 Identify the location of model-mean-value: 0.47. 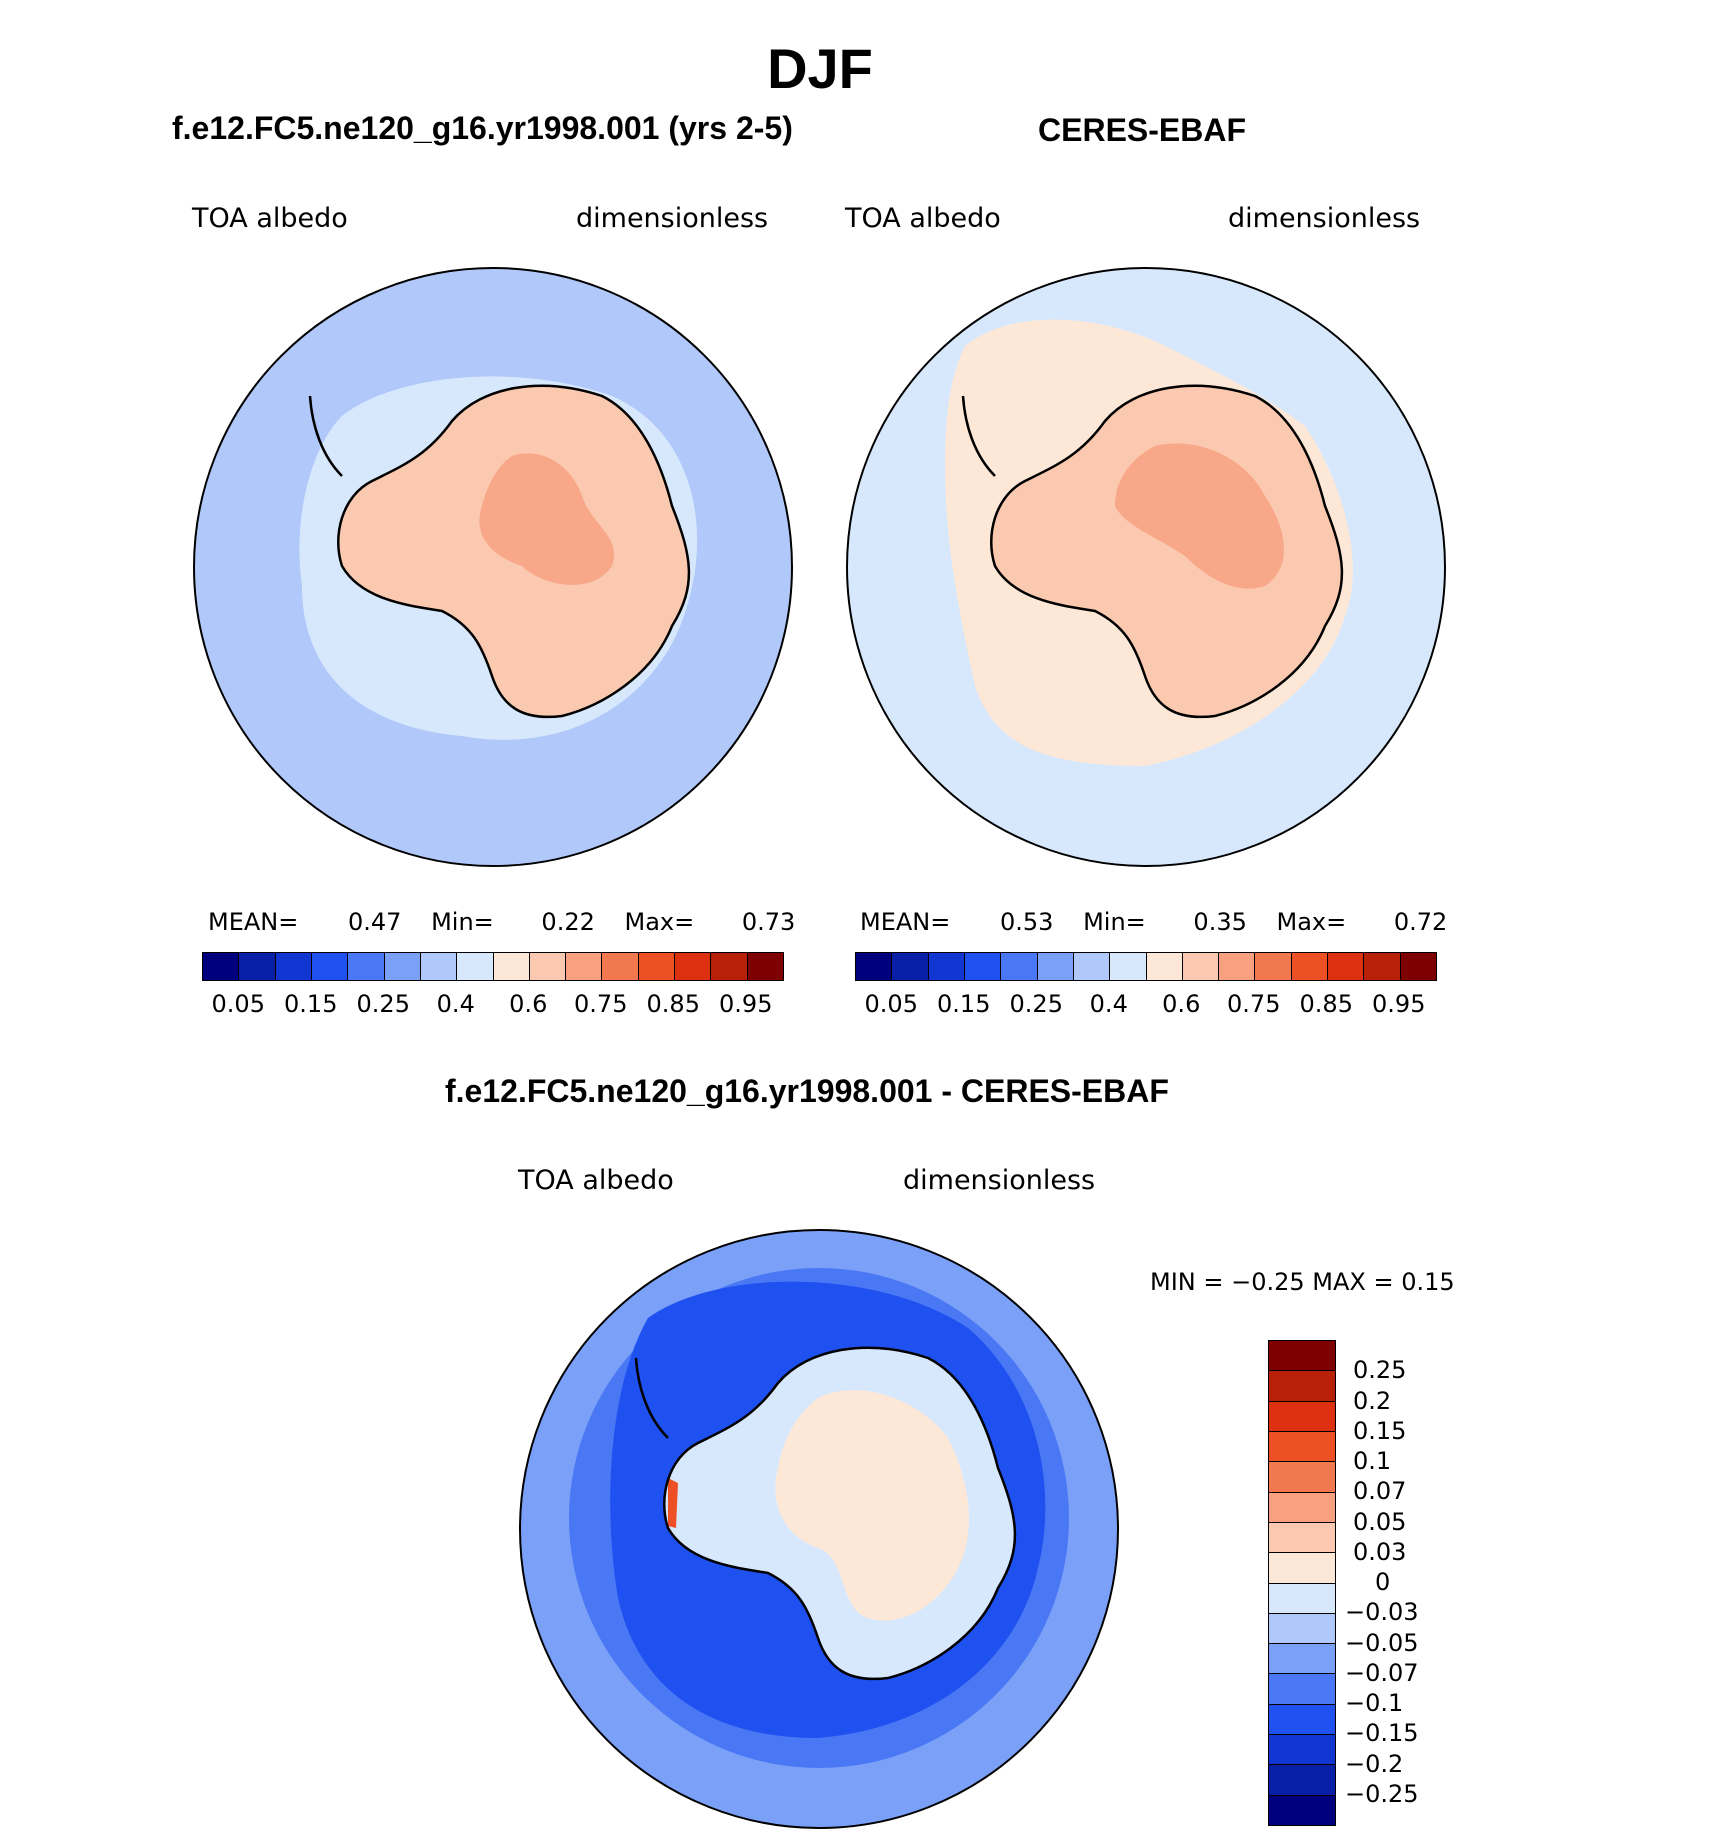
(375, 922).